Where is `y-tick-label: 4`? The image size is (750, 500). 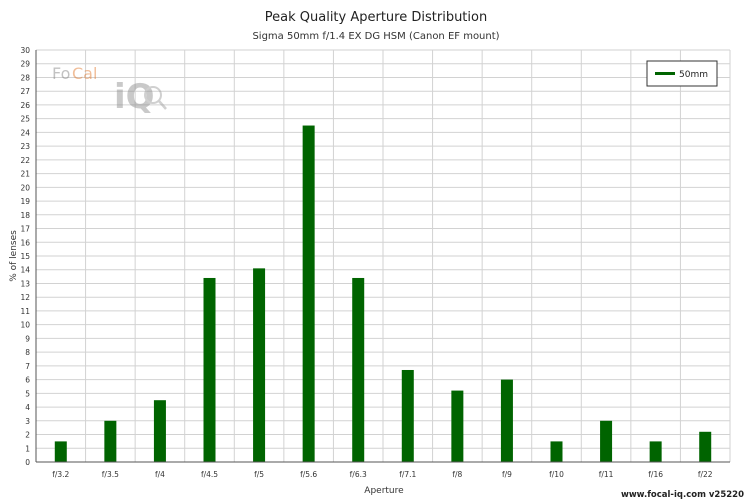
y-tick-label: 4 is located at coordinates (27, 407).